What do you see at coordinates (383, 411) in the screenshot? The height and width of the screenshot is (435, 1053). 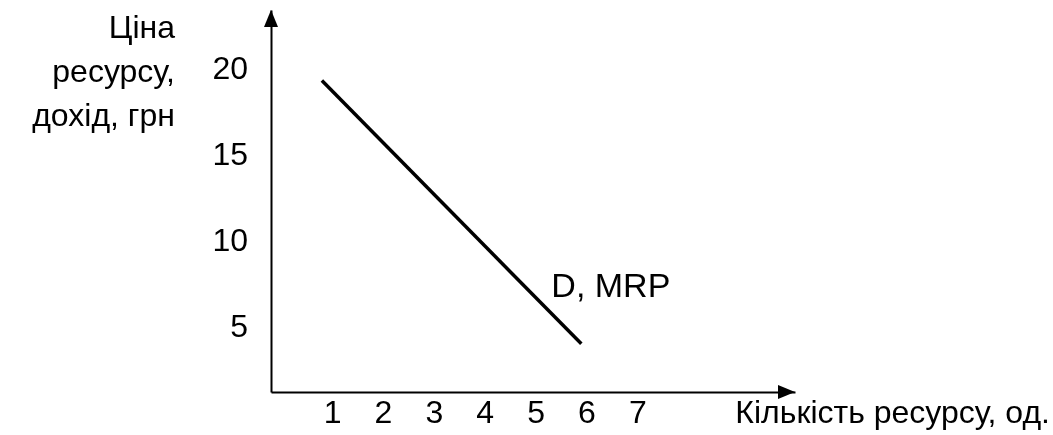 I see `x-tick-label: 2` at bounding box center [383, 411].